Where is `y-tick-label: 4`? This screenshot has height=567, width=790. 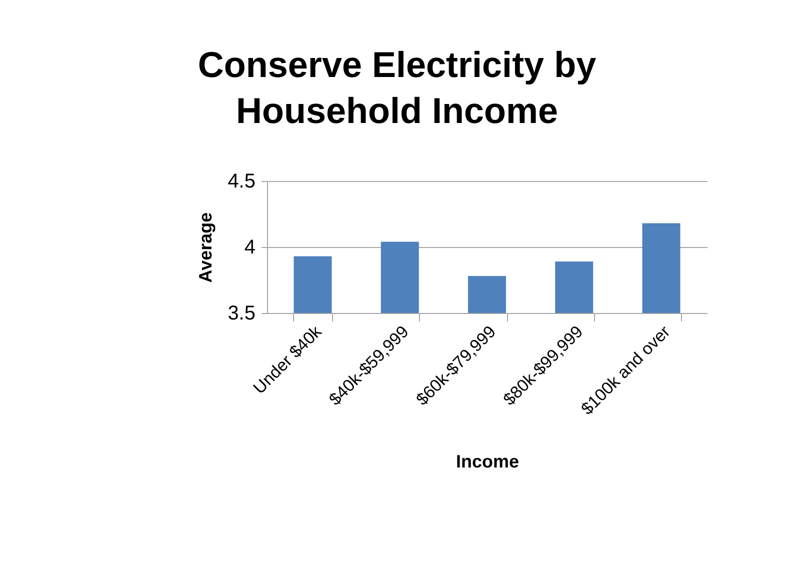
y-tick-label: 4 is located at coordinates (250, 247).